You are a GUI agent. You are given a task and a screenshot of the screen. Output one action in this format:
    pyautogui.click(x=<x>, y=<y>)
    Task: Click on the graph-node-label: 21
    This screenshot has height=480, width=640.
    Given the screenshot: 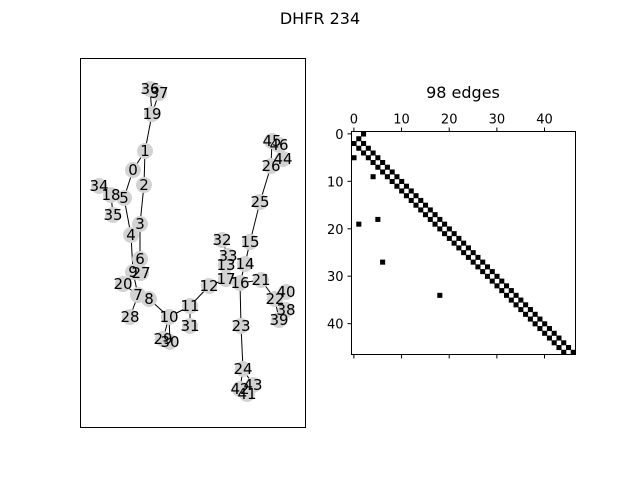 What is the action you would take?
    pyautogui.click(x=260, y=280)
    